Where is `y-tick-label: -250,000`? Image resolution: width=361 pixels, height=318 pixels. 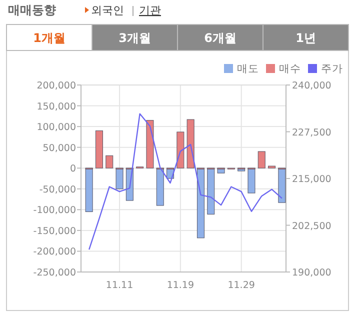
y-tick-label: -250,000 is located at coordinates (54, 273).